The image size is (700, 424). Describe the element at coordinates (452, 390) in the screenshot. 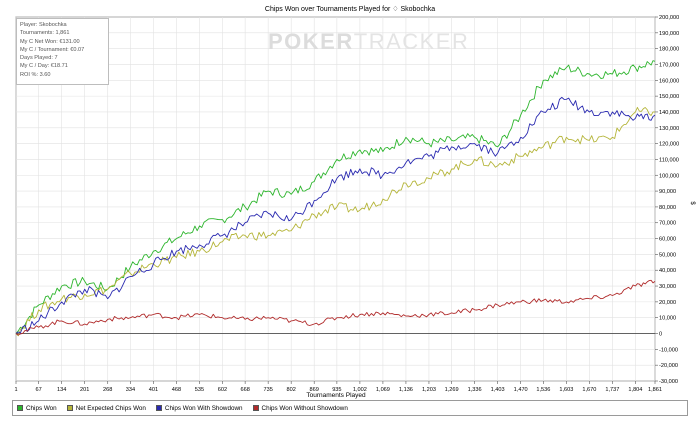

I see `x-tick-label: 1,269` at that location.